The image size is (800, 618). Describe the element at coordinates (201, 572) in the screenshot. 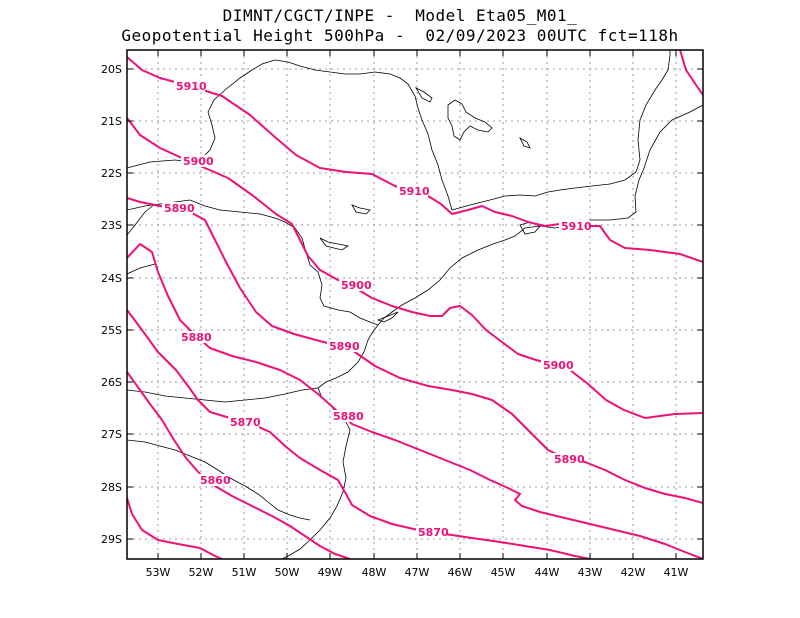

I see `lon-label: 52W` at that location.